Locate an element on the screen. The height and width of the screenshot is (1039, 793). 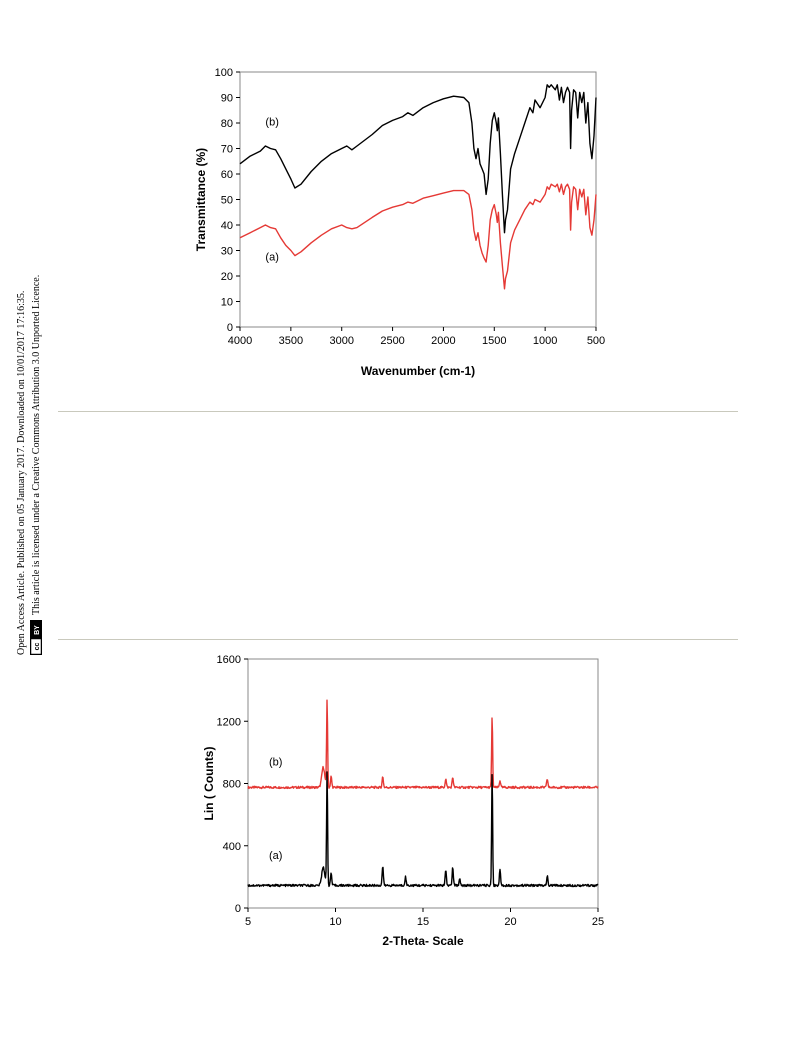
y-tick-label: 60 is located at coordinates (227, 175).